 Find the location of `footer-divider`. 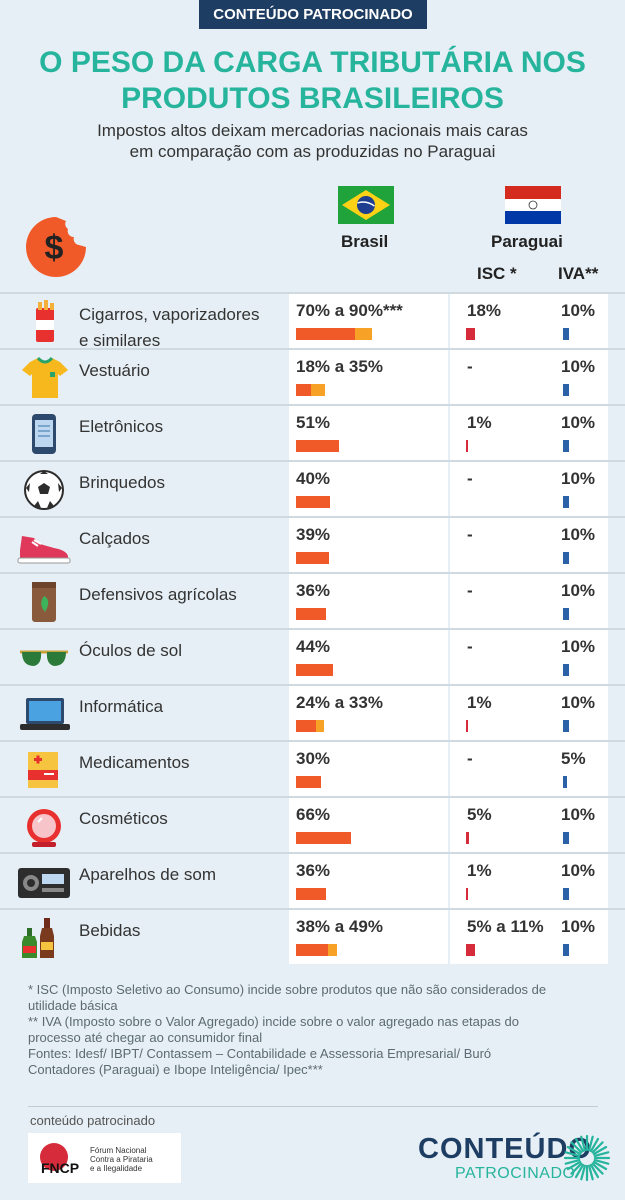

footer-divider is located at coordinates (313, 1106).